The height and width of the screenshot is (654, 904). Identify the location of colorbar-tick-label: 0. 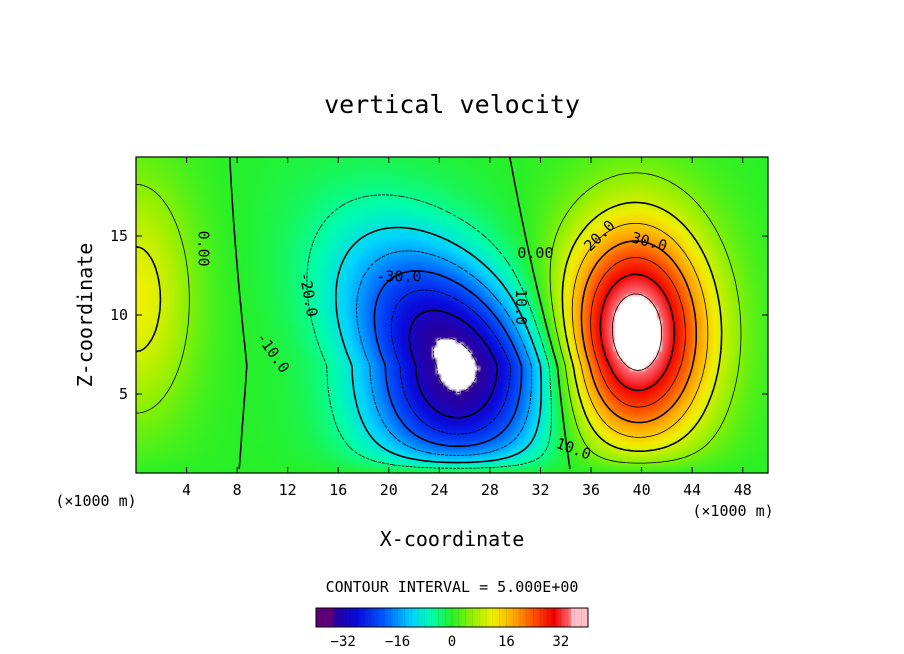
(452, 642).